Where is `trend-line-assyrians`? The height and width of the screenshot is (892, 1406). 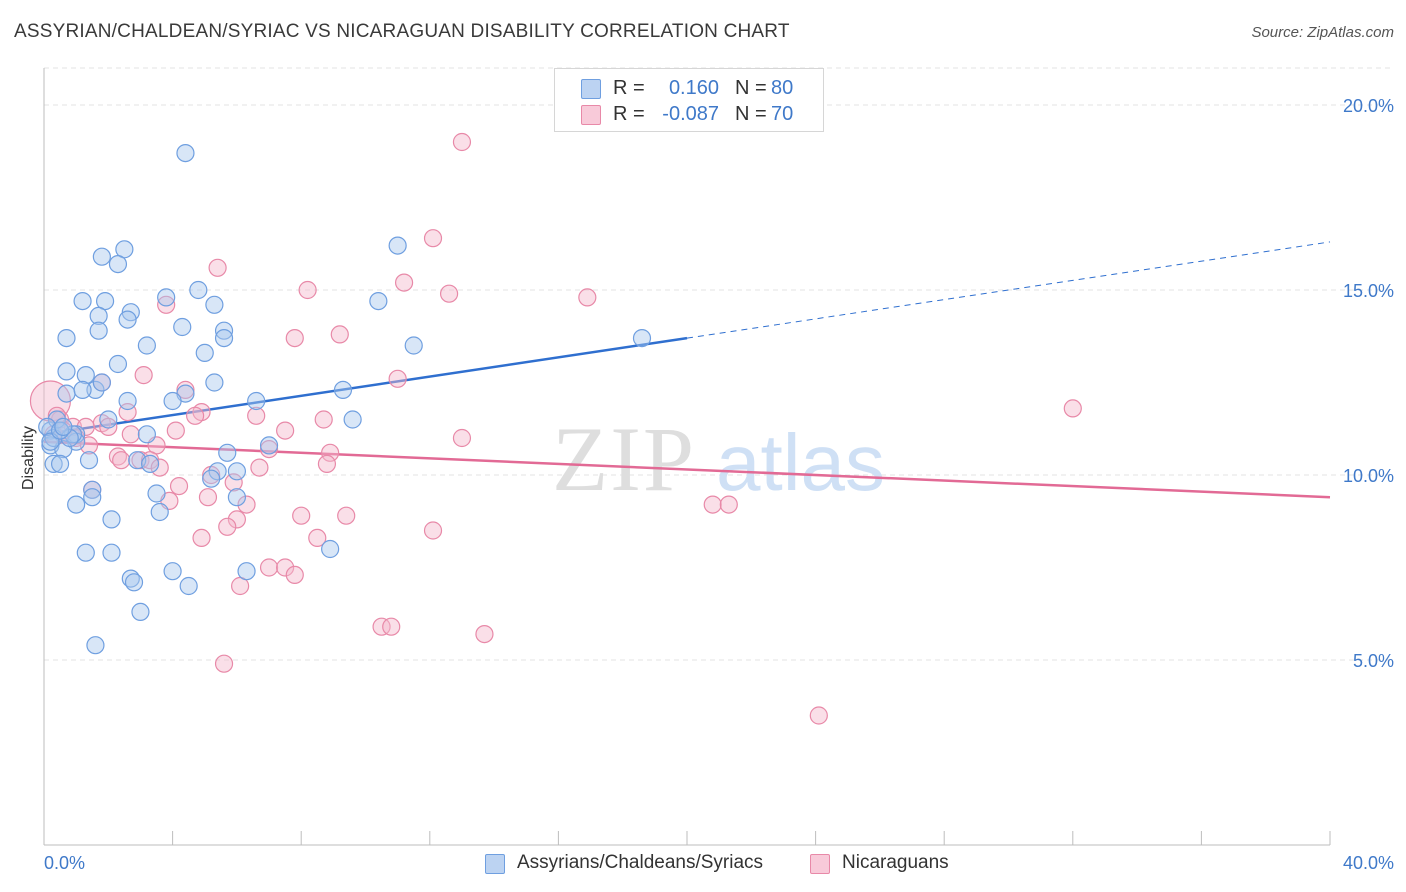
trend-line-assyrians is located at coordinates (365, 386).